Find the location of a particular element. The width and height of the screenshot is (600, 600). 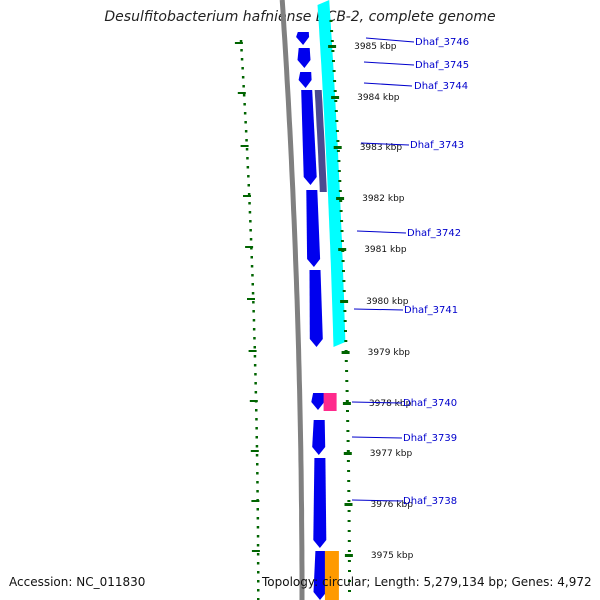

scale-label: 3985 kbp is located at coordinates (375, 47).